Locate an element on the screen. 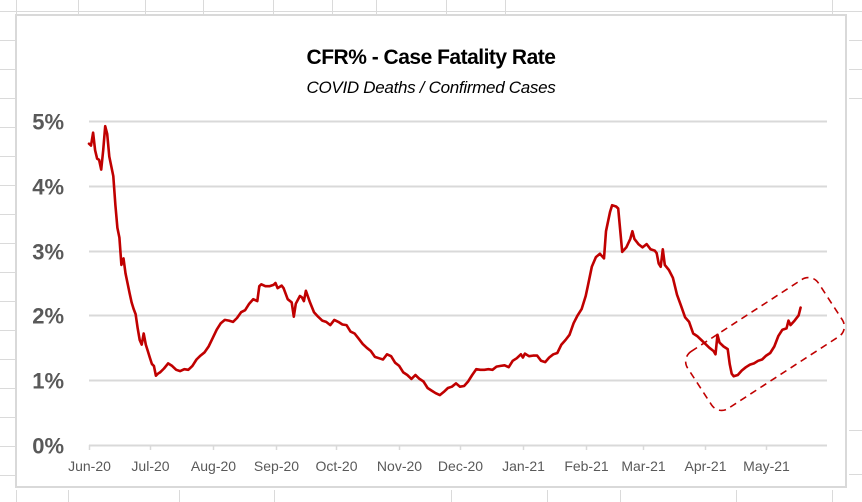  x-tick-label: Mar-21 is located at coordinates (643, 466).